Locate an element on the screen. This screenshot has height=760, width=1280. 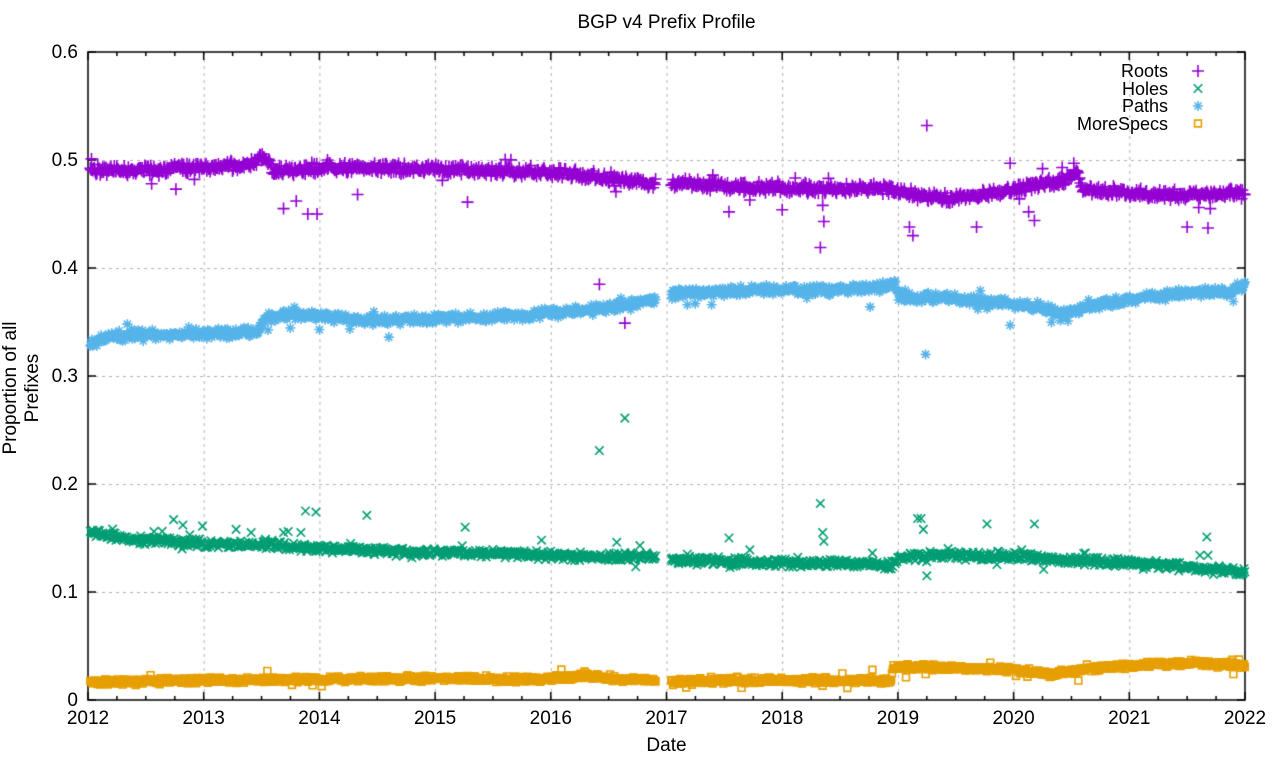
x-tick-label: 2017 is located at coordinates (666, 718).